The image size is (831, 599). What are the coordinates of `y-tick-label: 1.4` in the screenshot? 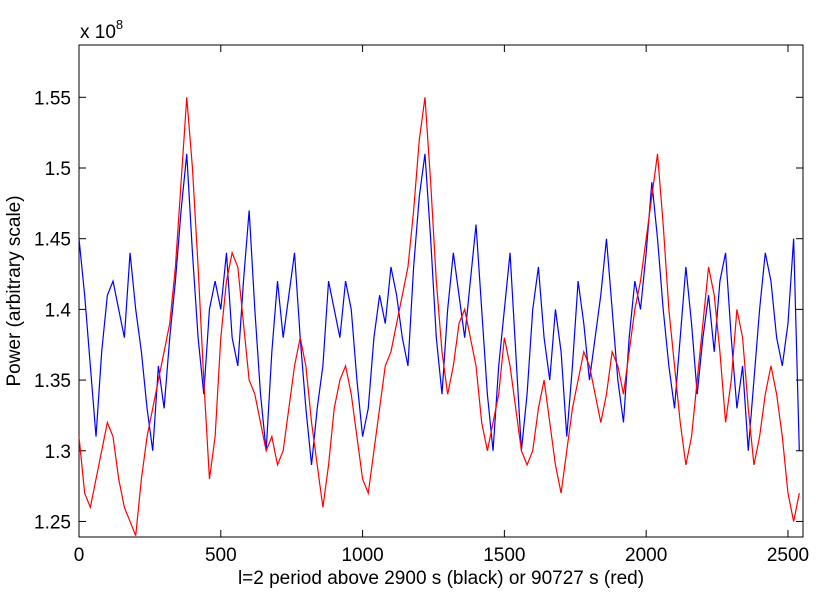 It's located at (58, 310).